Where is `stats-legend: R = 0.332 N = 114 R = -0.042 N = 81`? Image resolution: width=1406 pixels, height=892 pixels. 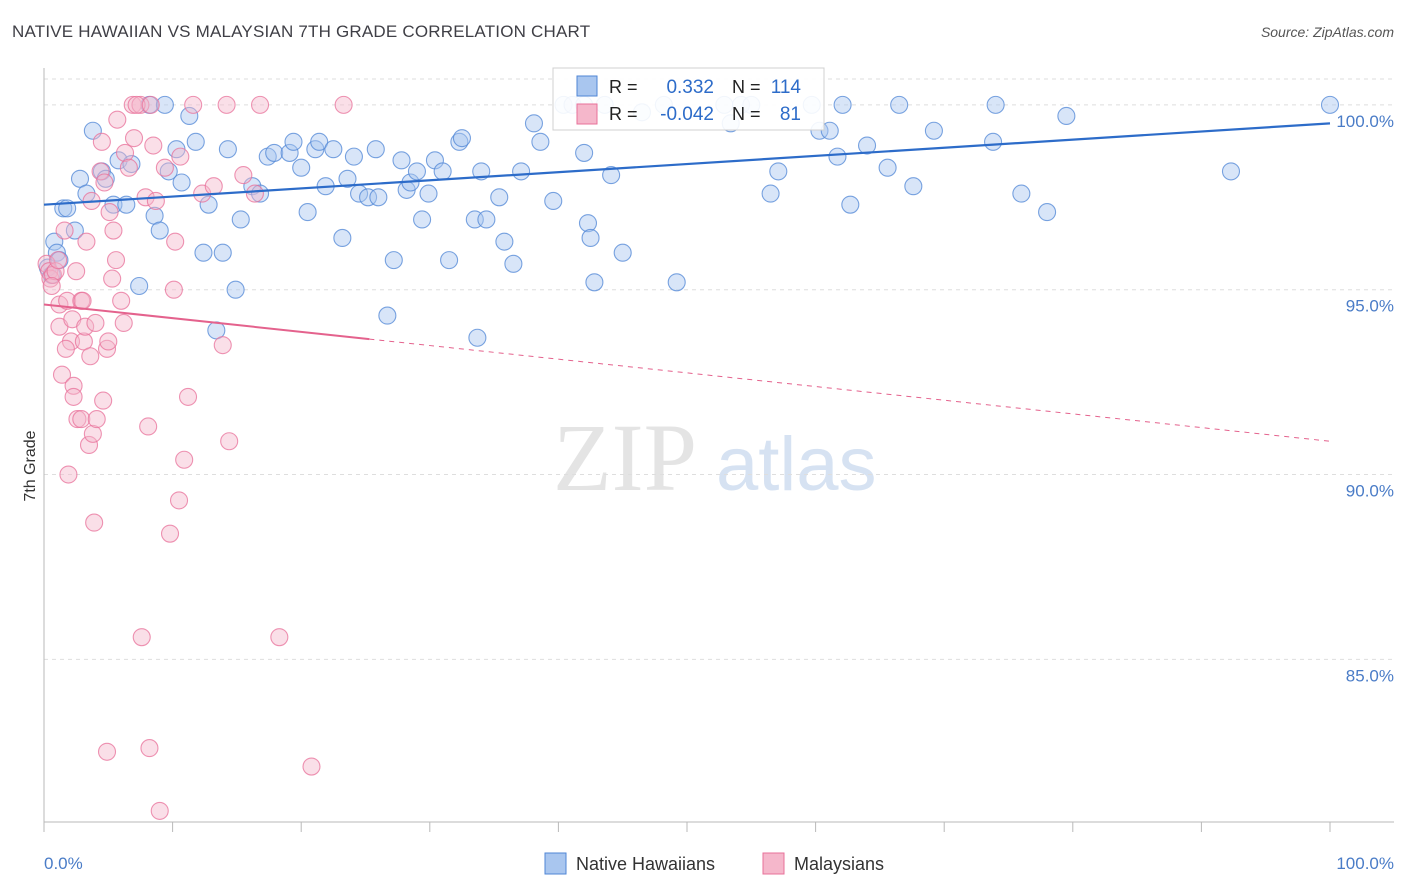 stats-legend: R = 0.332 N = 114 R = -0.042 N = 81 is located at coordinates (688, 99).